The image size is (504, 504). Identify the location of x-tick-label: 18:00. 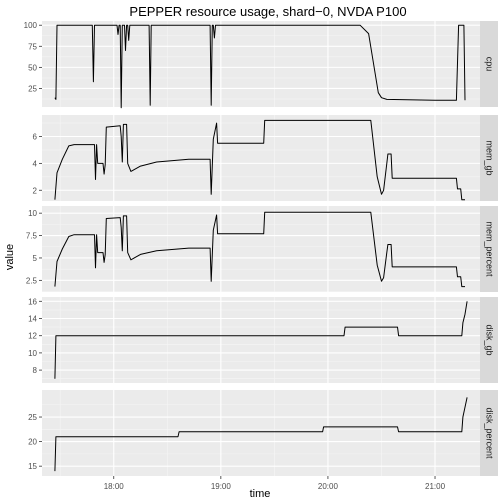
(114, 486).